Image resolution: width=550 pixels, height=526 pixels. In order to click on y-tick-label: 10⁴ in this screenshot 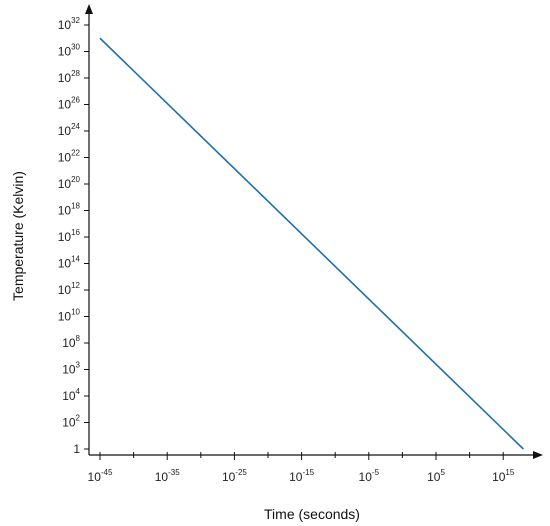, I will do `click(71, 395)`.